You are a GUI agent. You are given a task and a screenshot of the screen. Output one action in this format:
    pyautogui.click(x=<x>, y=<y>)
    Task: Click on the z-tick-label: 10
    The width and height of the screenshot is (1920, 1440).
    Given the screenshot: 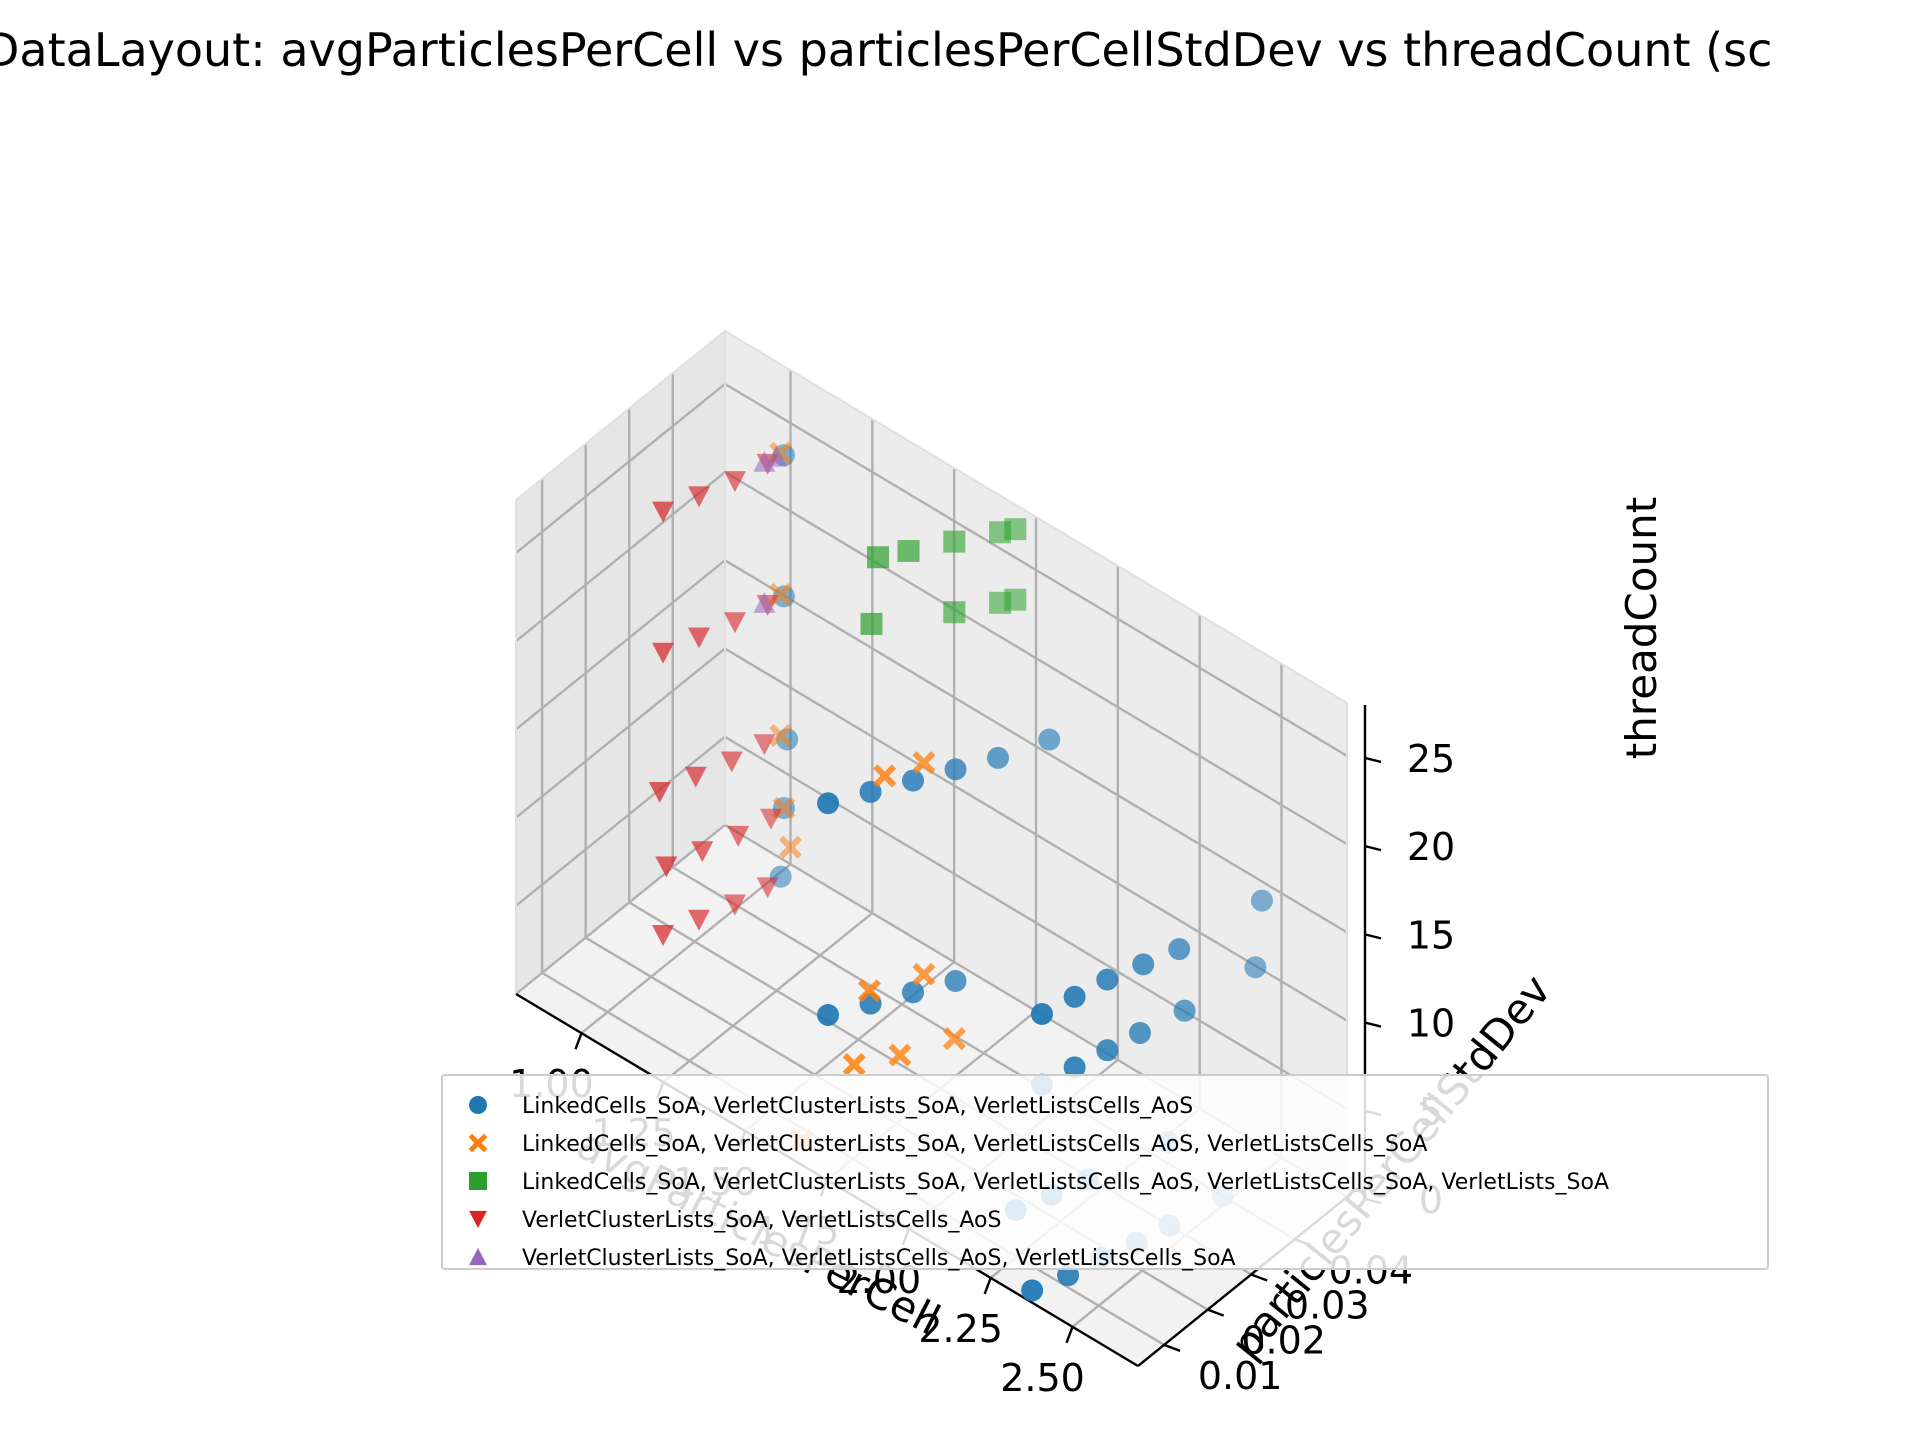 What is the action you would take?
    pyautogui.click(x=1431, y=1024)
    